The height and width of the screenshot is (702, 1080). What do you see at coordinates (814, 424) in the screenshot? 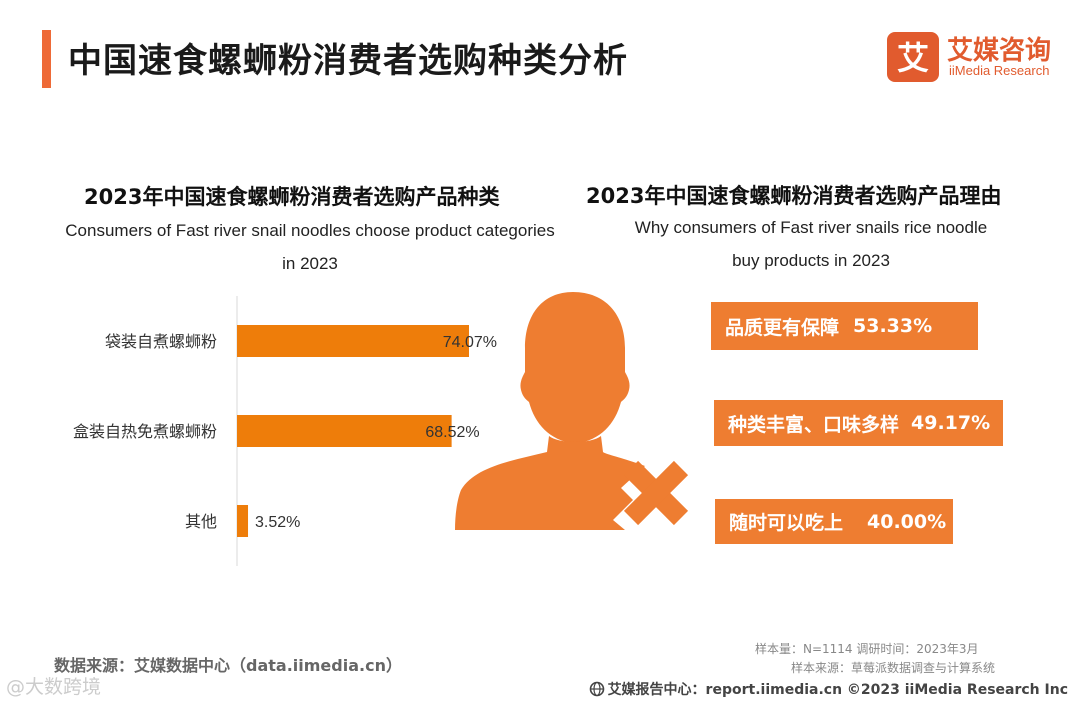
I see `reason-label: 种类丰富、口味多样` at bounding box center [814, 424].